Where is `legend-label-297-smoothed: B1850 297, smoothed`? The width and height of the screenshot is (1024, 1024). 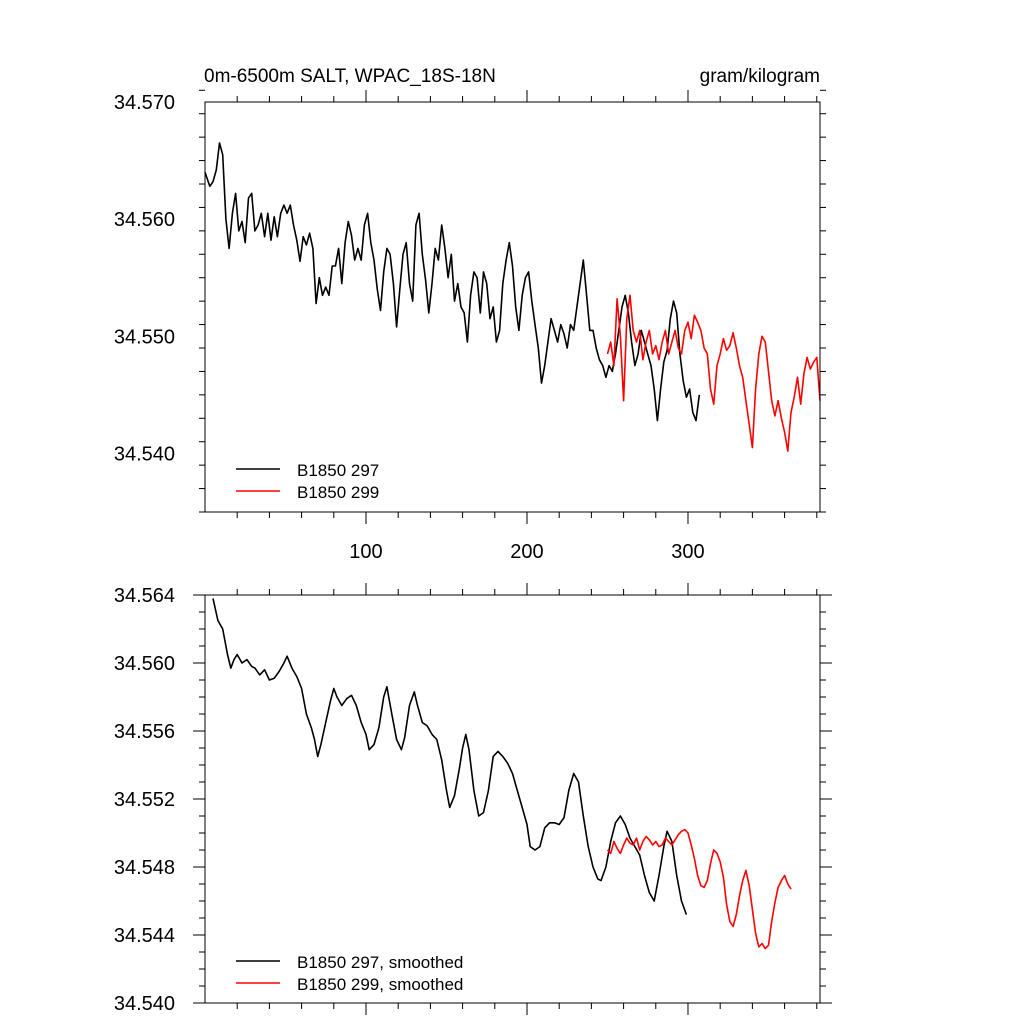
legend-label-297-smoothed: B1850 297, smoothed is located at coordinates (380, 962).